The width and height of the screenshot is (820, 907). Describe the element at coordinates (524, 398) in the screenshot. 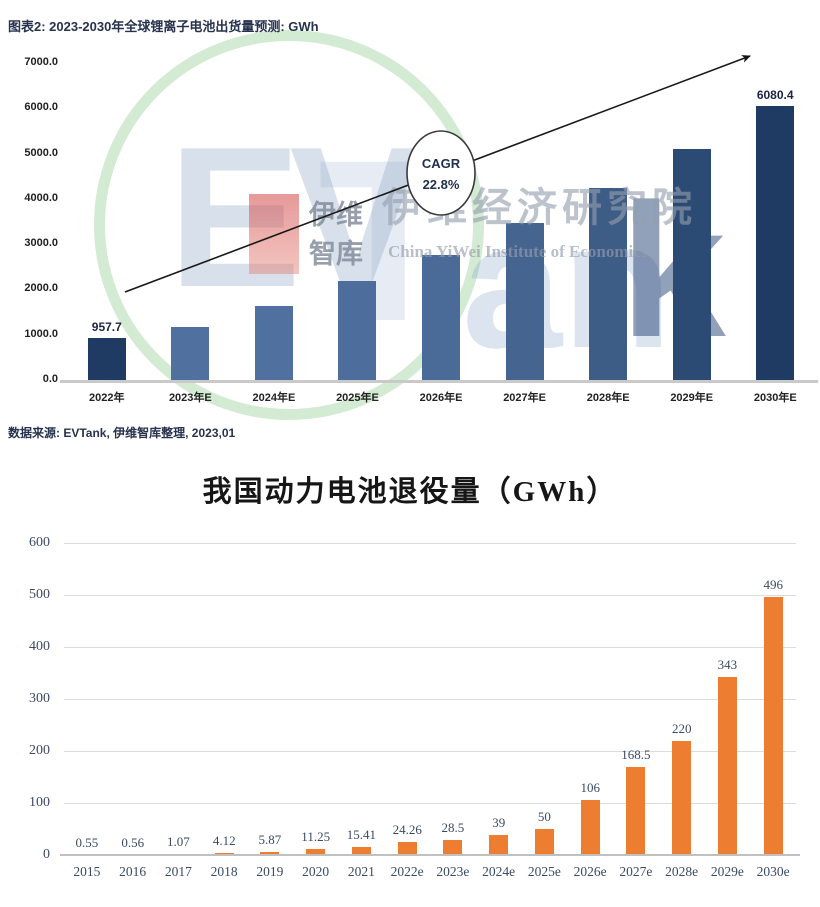

I see `x-tick-2027年E: 2027年E` at that location.